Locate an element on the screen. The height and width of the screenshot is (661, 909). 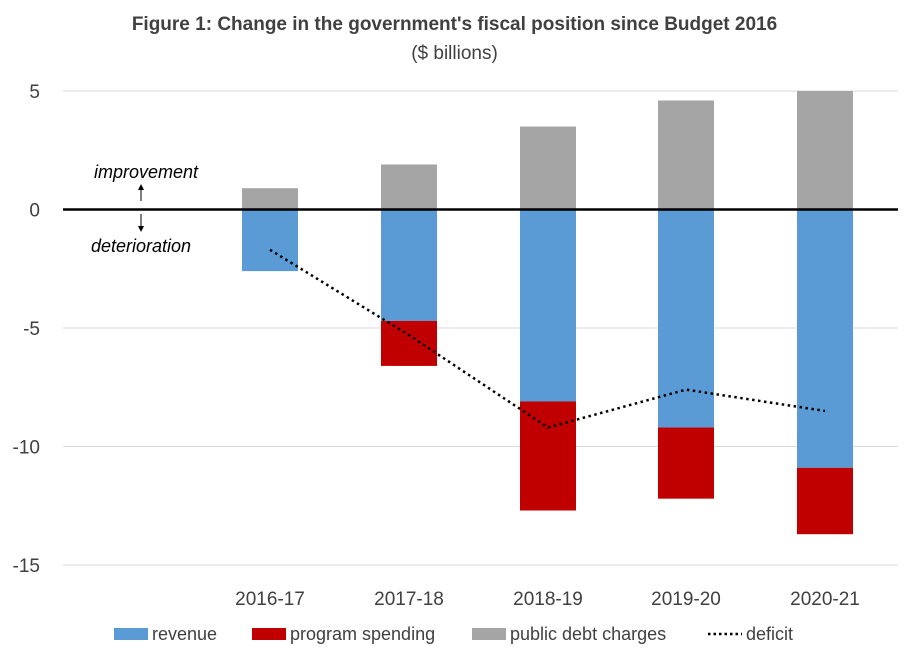
x-tick-label: 2017-18 is located at coordinates (409, 599).